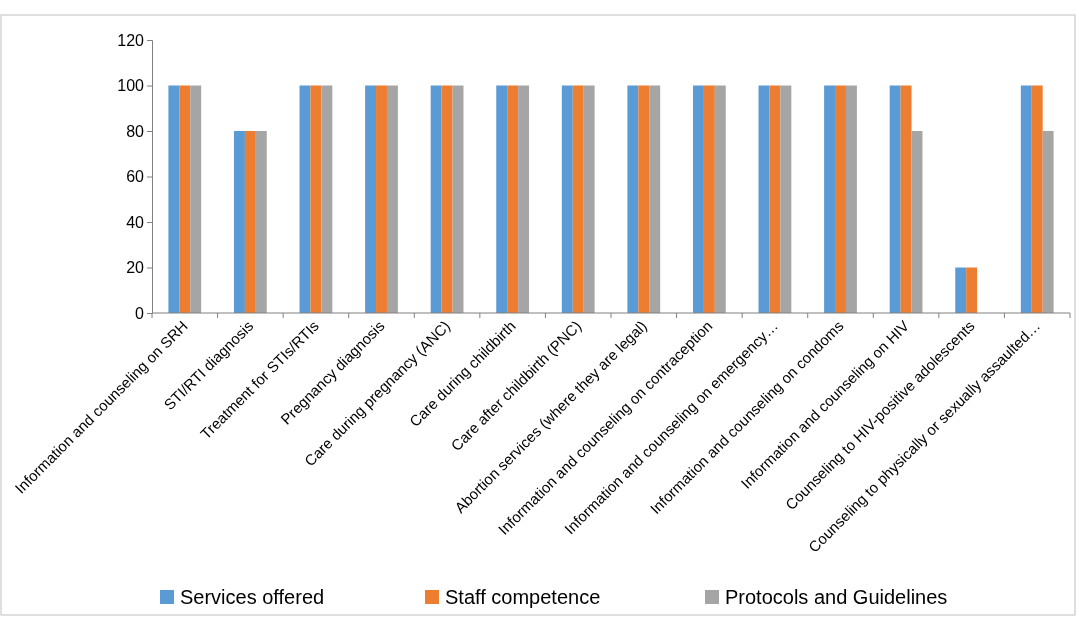 This screenshot has height=618, width=1079. Describe the element at coordinates (836, 597) in the screenshot. I see `legend-label: Protocols and Guidelines` at that location.